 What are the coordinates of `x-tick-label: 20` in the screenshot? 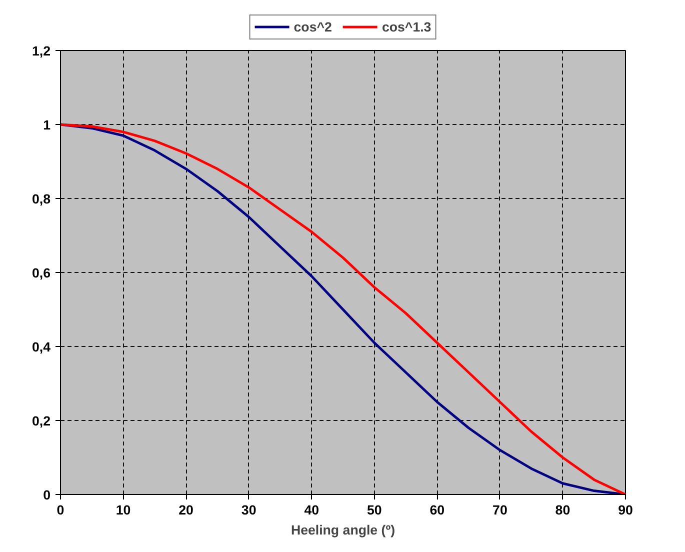 It's located at (186, 510).